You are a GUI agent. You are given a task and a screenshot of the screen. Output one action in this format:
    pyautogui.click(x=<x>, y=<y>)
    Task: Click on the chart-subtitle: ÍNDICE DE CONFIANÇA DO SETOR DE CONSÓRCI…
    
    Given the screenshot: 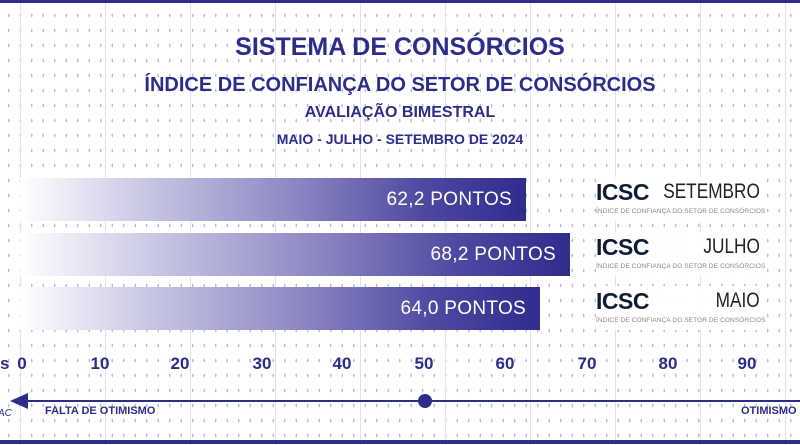 What is the action you would take?
    pyautogui.click(x=400, y=85)
    